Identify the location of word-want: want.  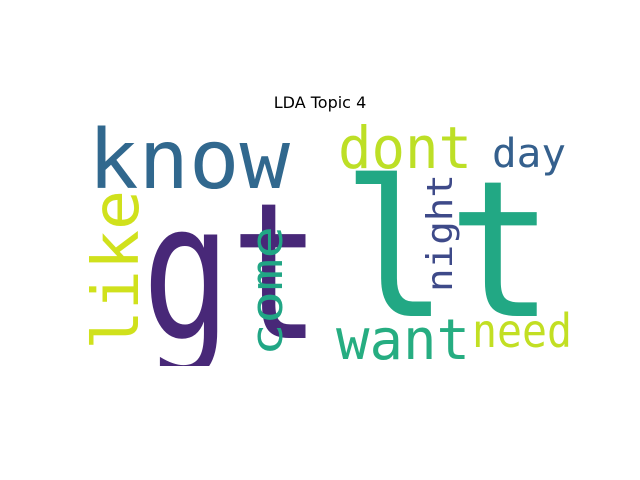
(403, 337).